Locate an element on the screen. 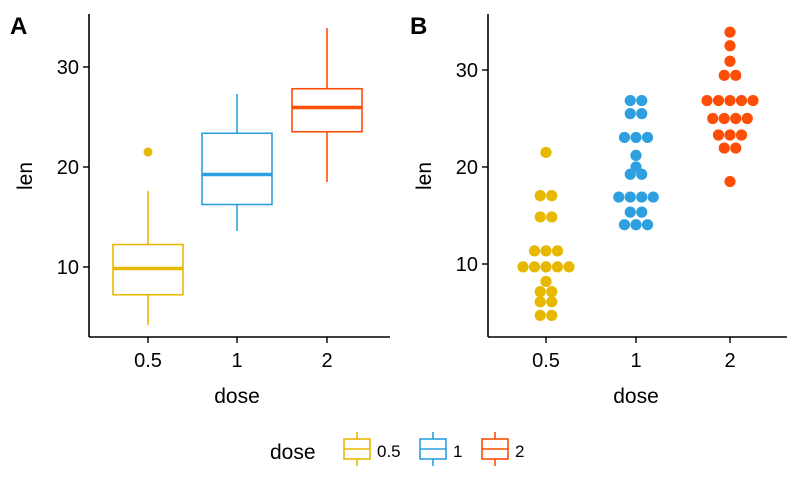 This screenshot has height=485, width=800. panel-a-ylabel: len is located at coordinates (25, 176).